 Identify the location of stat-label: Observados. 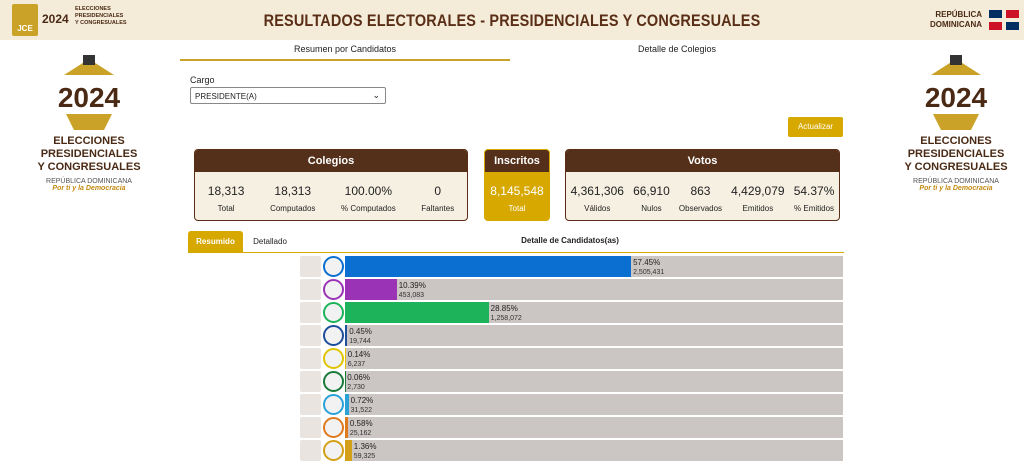
(700, 208).